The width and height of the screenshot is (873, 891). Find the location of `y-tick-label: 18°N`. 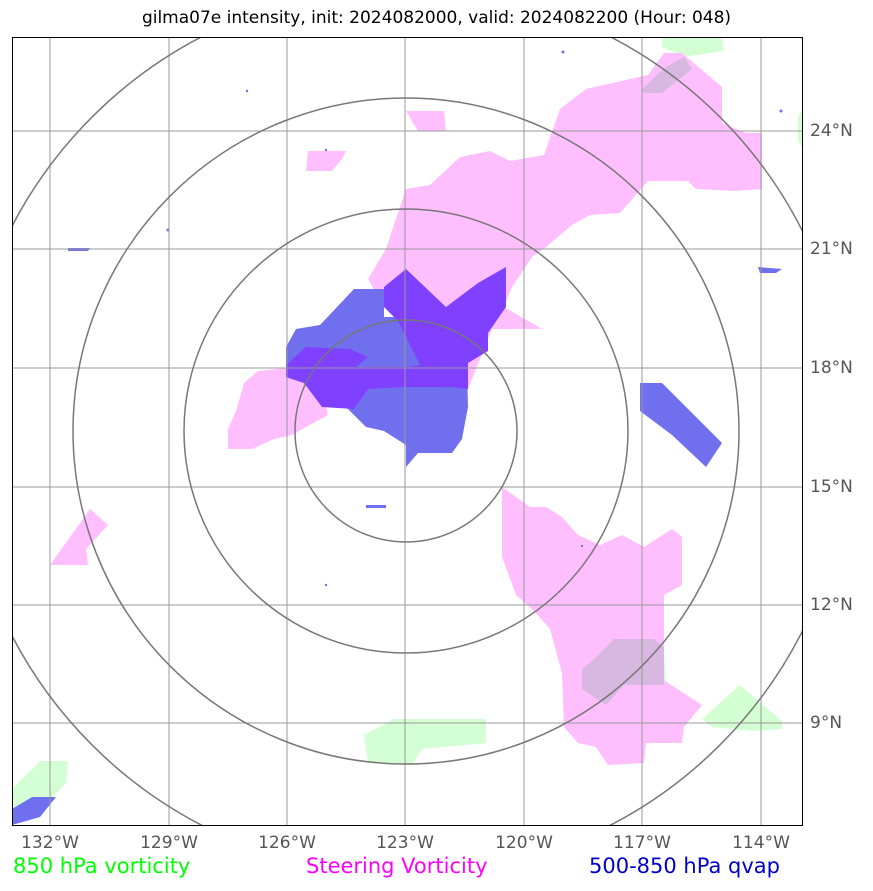

y-tick-label: 18°N is located at coordinates (831, 368).